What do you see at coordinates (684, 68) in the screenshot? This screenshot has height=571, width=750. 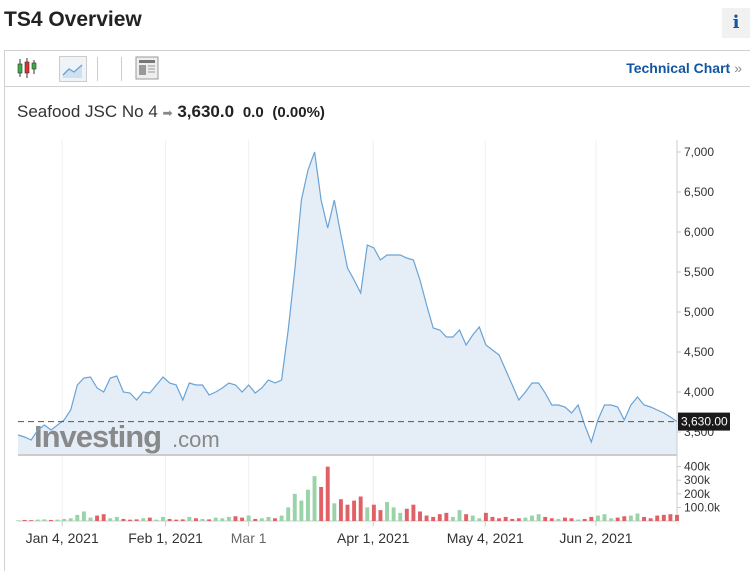 I see `technical-chart-link: Technical Chart»` at bounding box center [684, 68].